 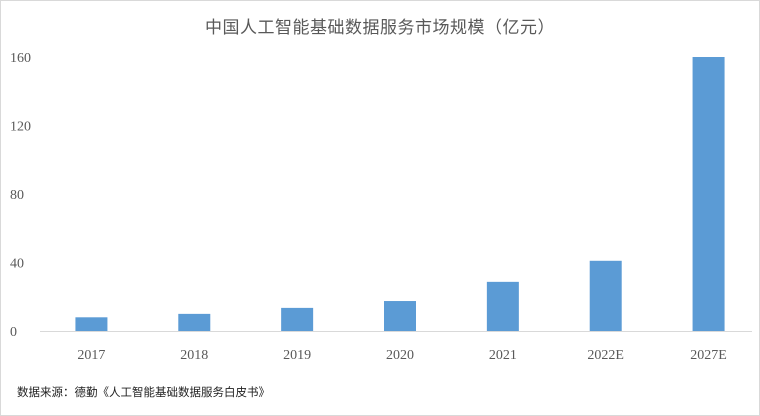 What do you see at coordinates (708, 355) in the screenshot?
I see `x-tick-label: 2027E` at bounding box center [708, 355].